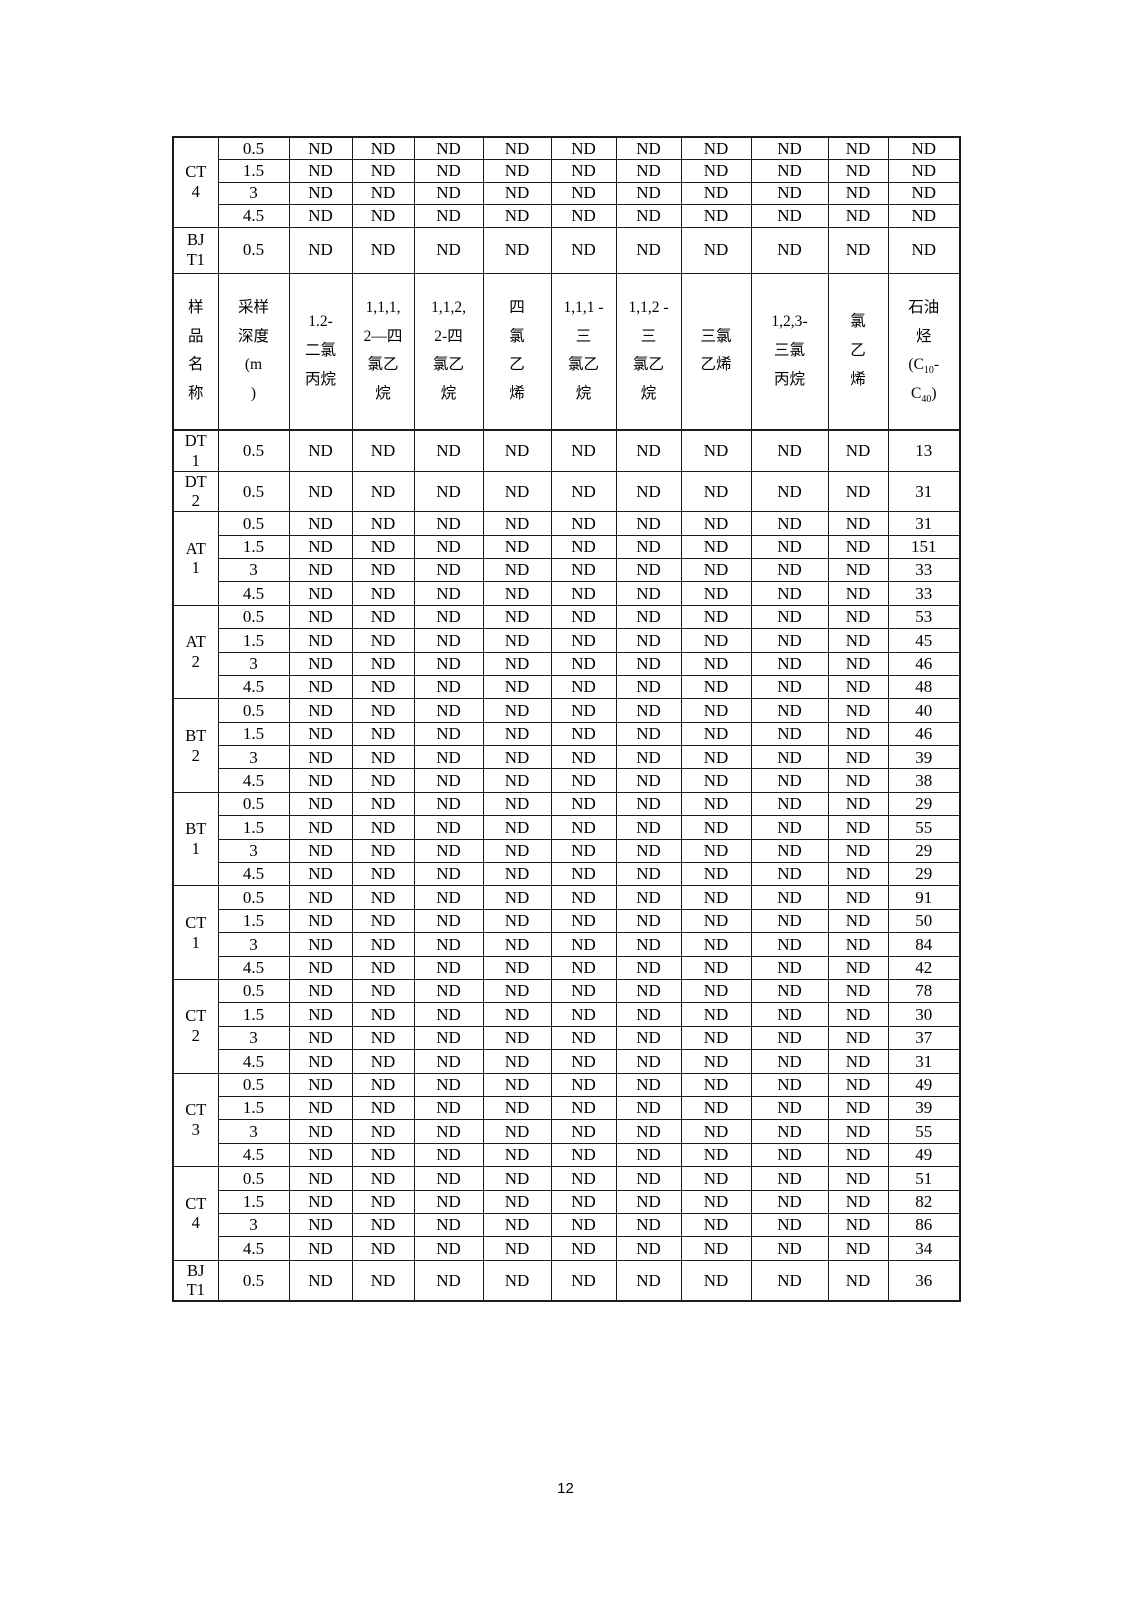 This screenshot has height=1600, width=1131. Describe the element at coordinates (567, 663) in the screenshot. I see `table-row: 3 ND ND ND ND ND ND ND ND ND 46` at that location.